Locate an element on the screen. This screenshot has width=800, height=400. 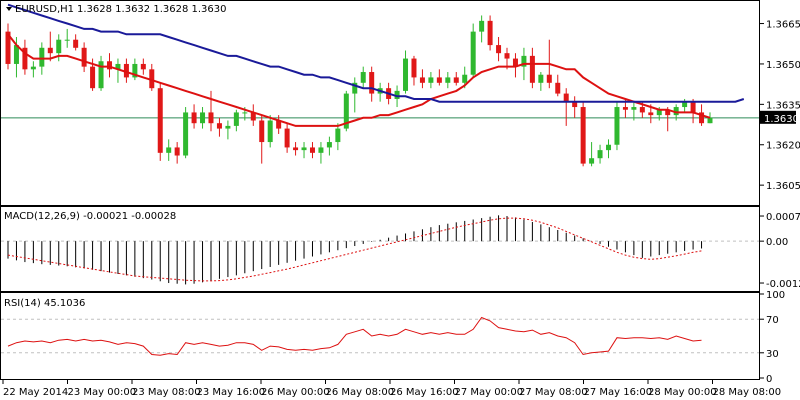
price-tick-label: 1.3620 is located at coordinates (783, 146).